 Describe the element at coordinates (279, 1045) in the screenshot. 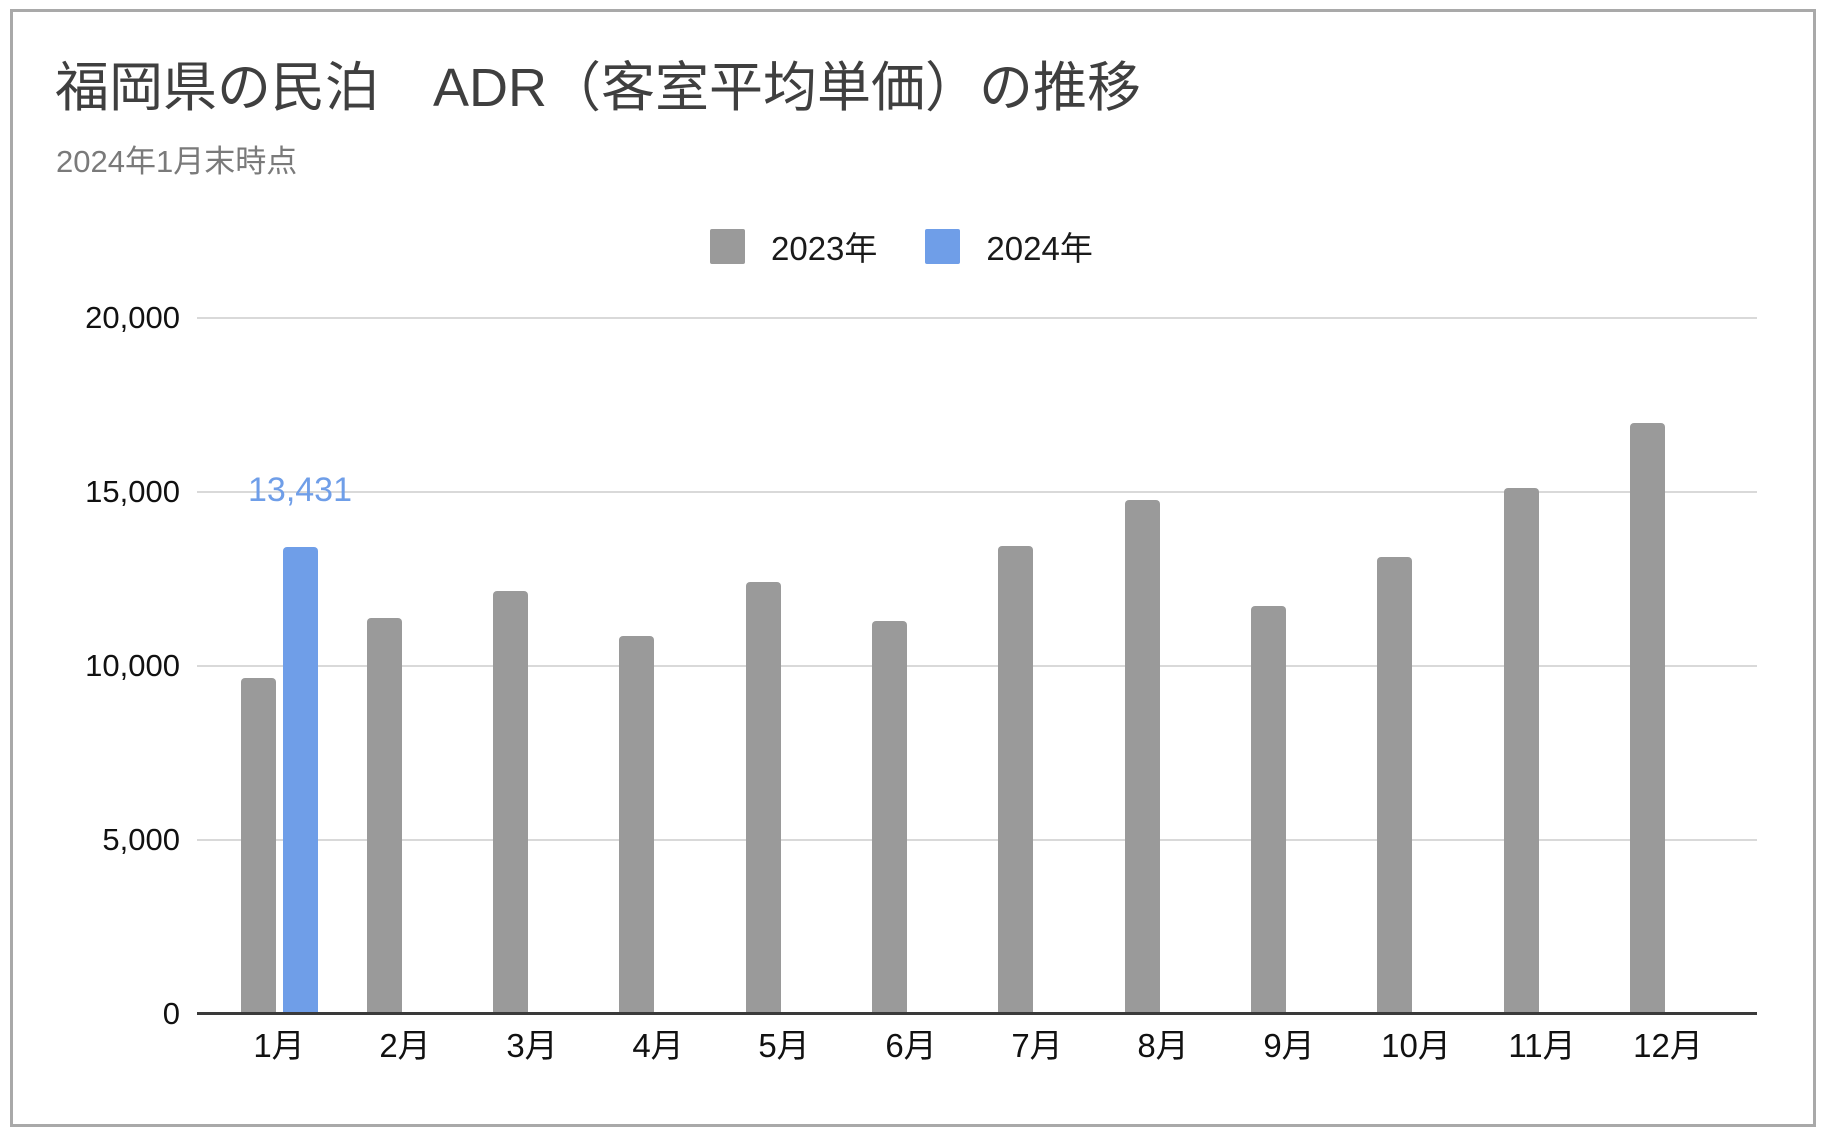

I see `x-axis-tick-1月: 1月` at that location.